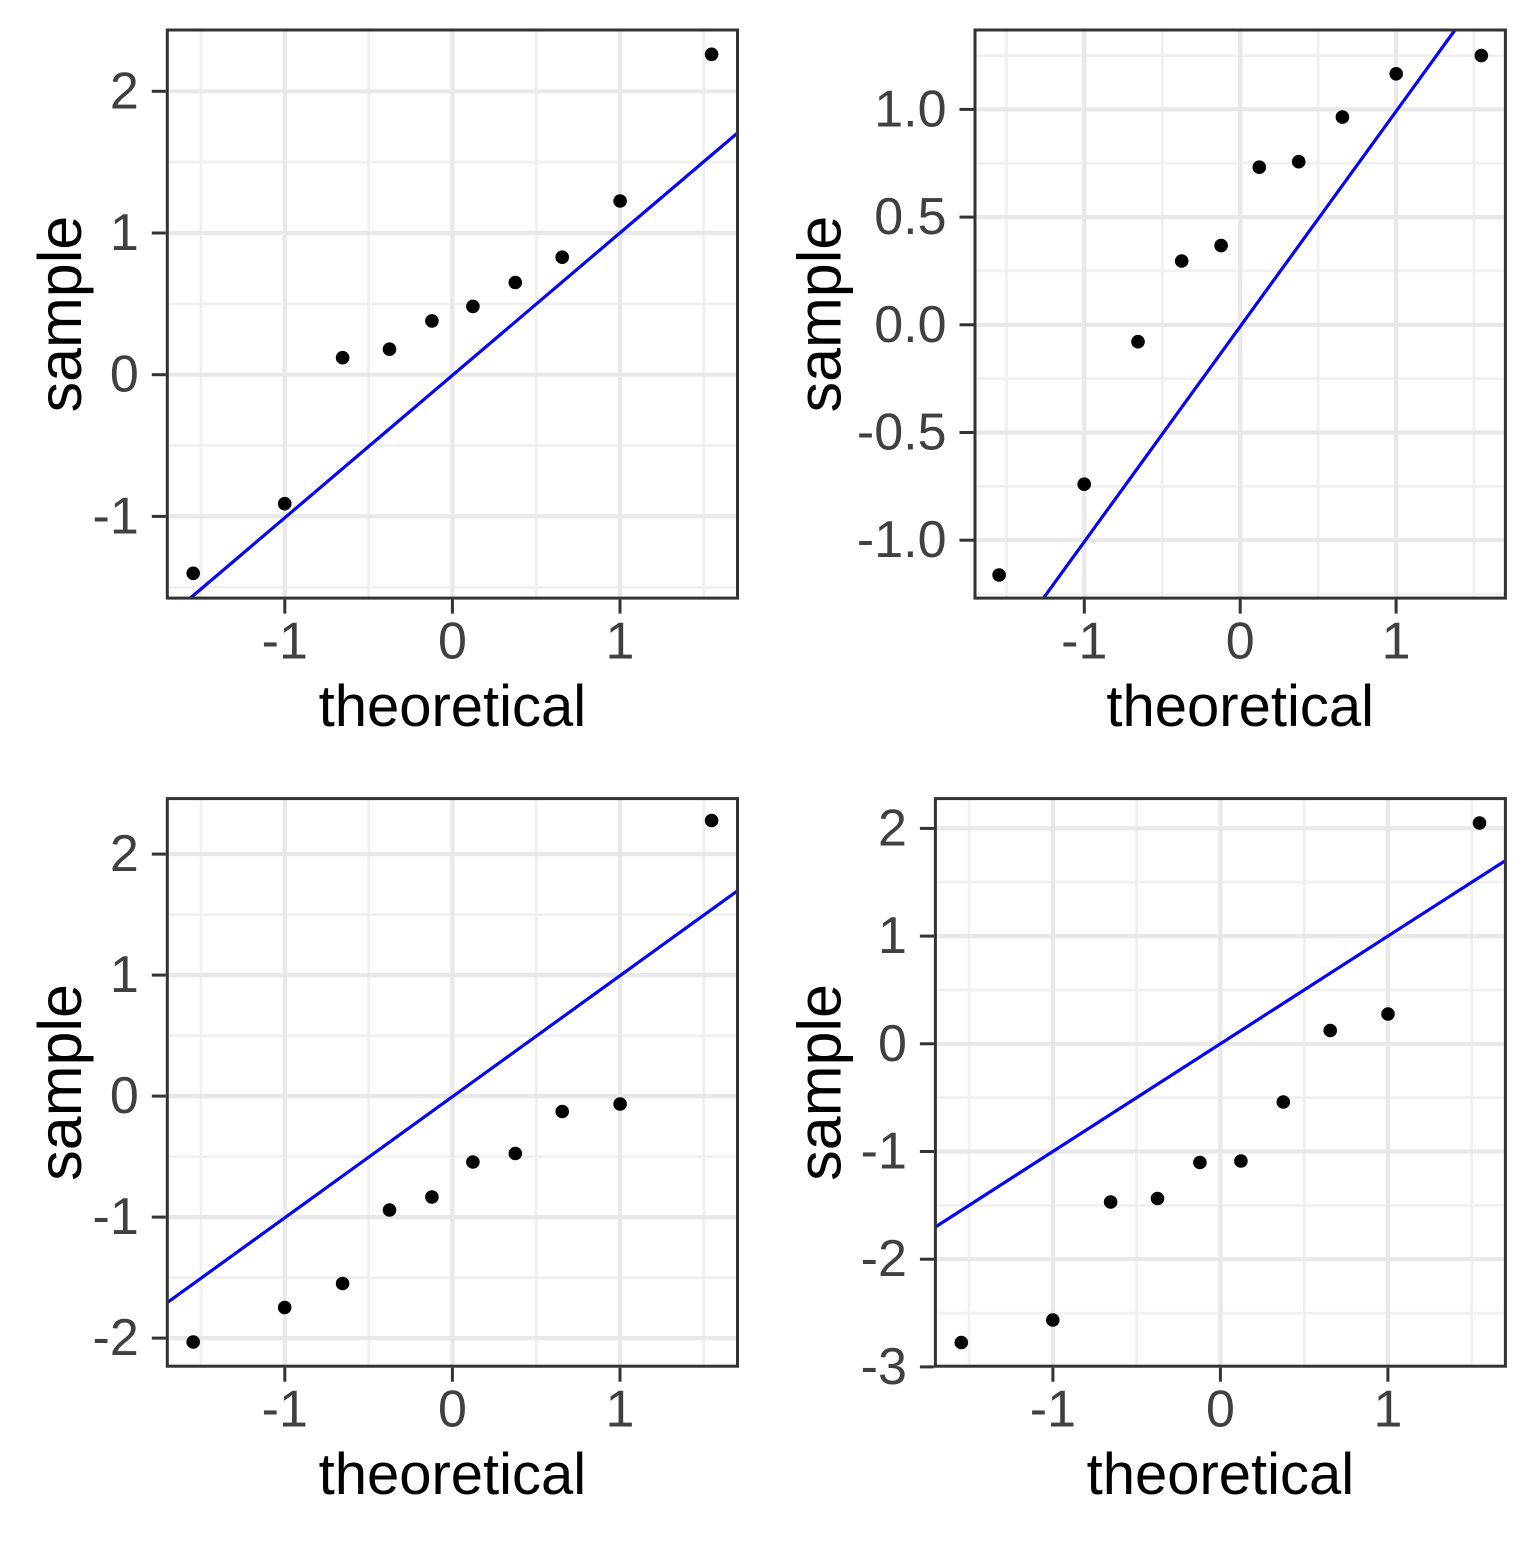 The height and width of the screenshot is (1541, 1536). I want to click on svg-text: 0.5, so click(910, 217).